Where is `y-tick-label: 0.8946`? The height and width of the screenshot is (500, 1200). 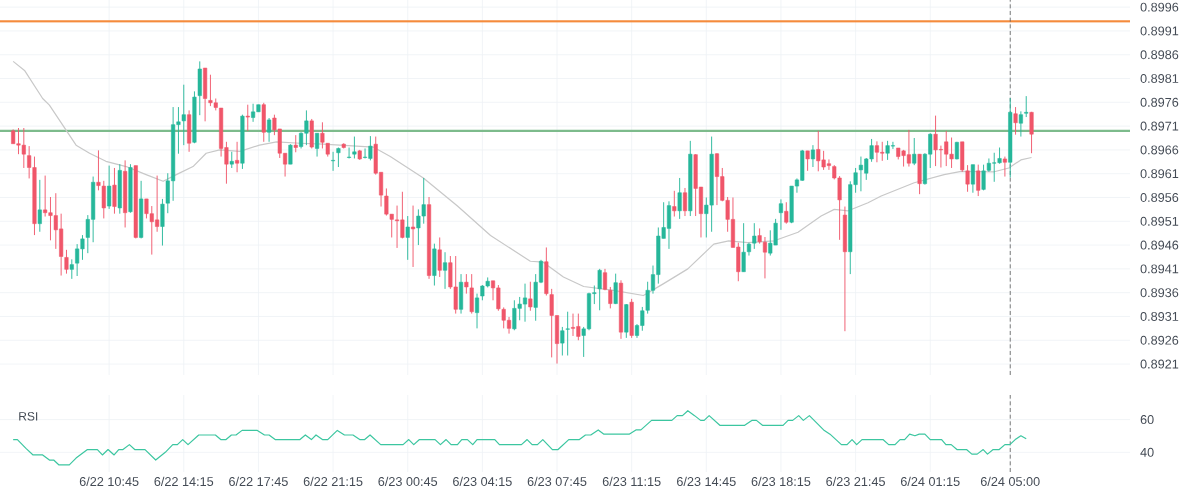 y-tick-label: 0.8946 is located at coordinates (1159, 245).